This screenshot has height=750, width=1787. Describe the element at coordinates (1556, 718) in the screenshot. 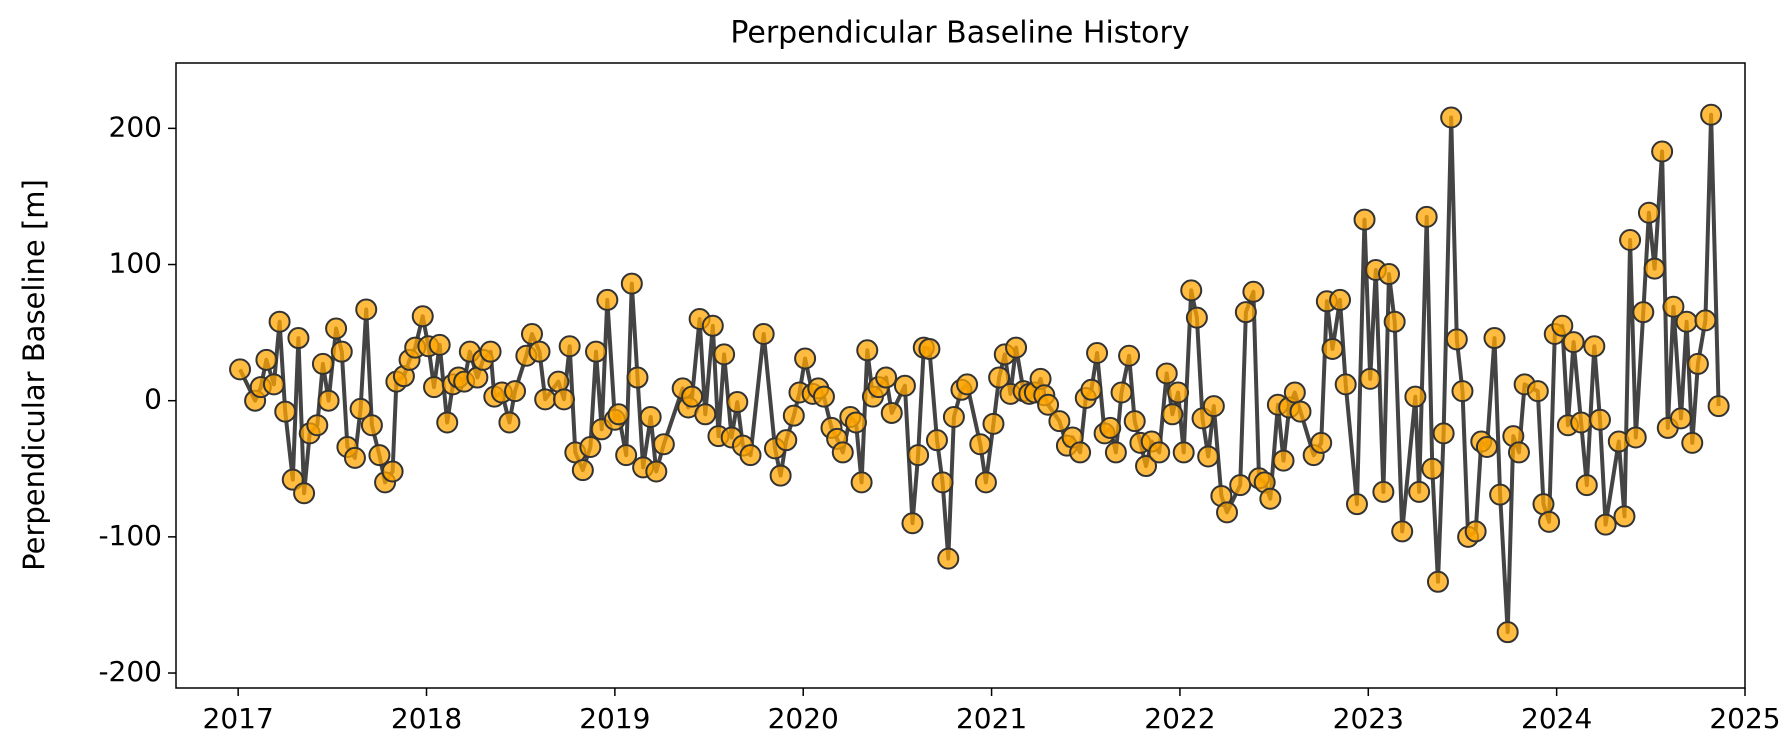

I see `x-tick-label: 2024` at that location.